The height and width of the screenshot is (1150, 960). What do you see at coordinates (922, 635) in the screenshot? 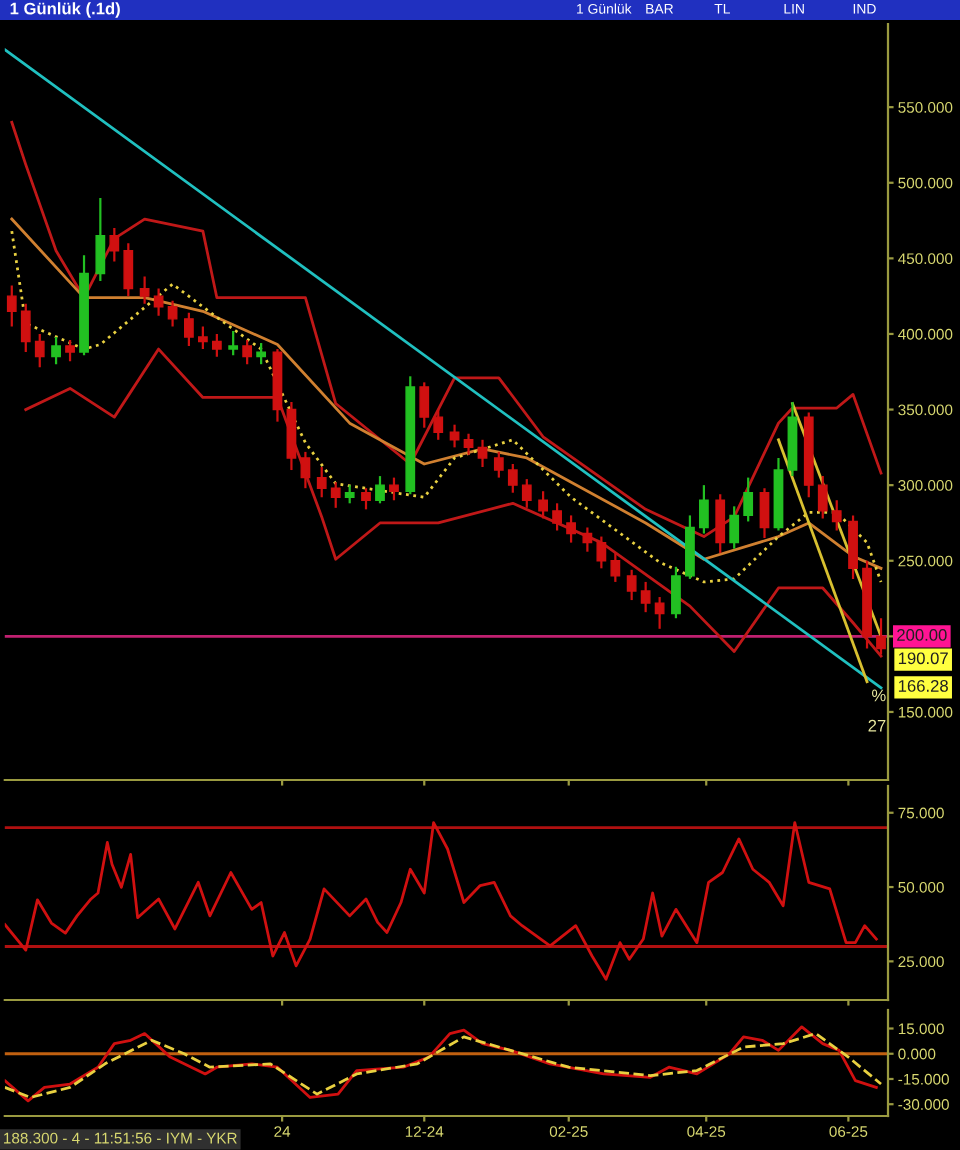
I see `ref-line-label: 200.00` at bounding box center [922, 635].